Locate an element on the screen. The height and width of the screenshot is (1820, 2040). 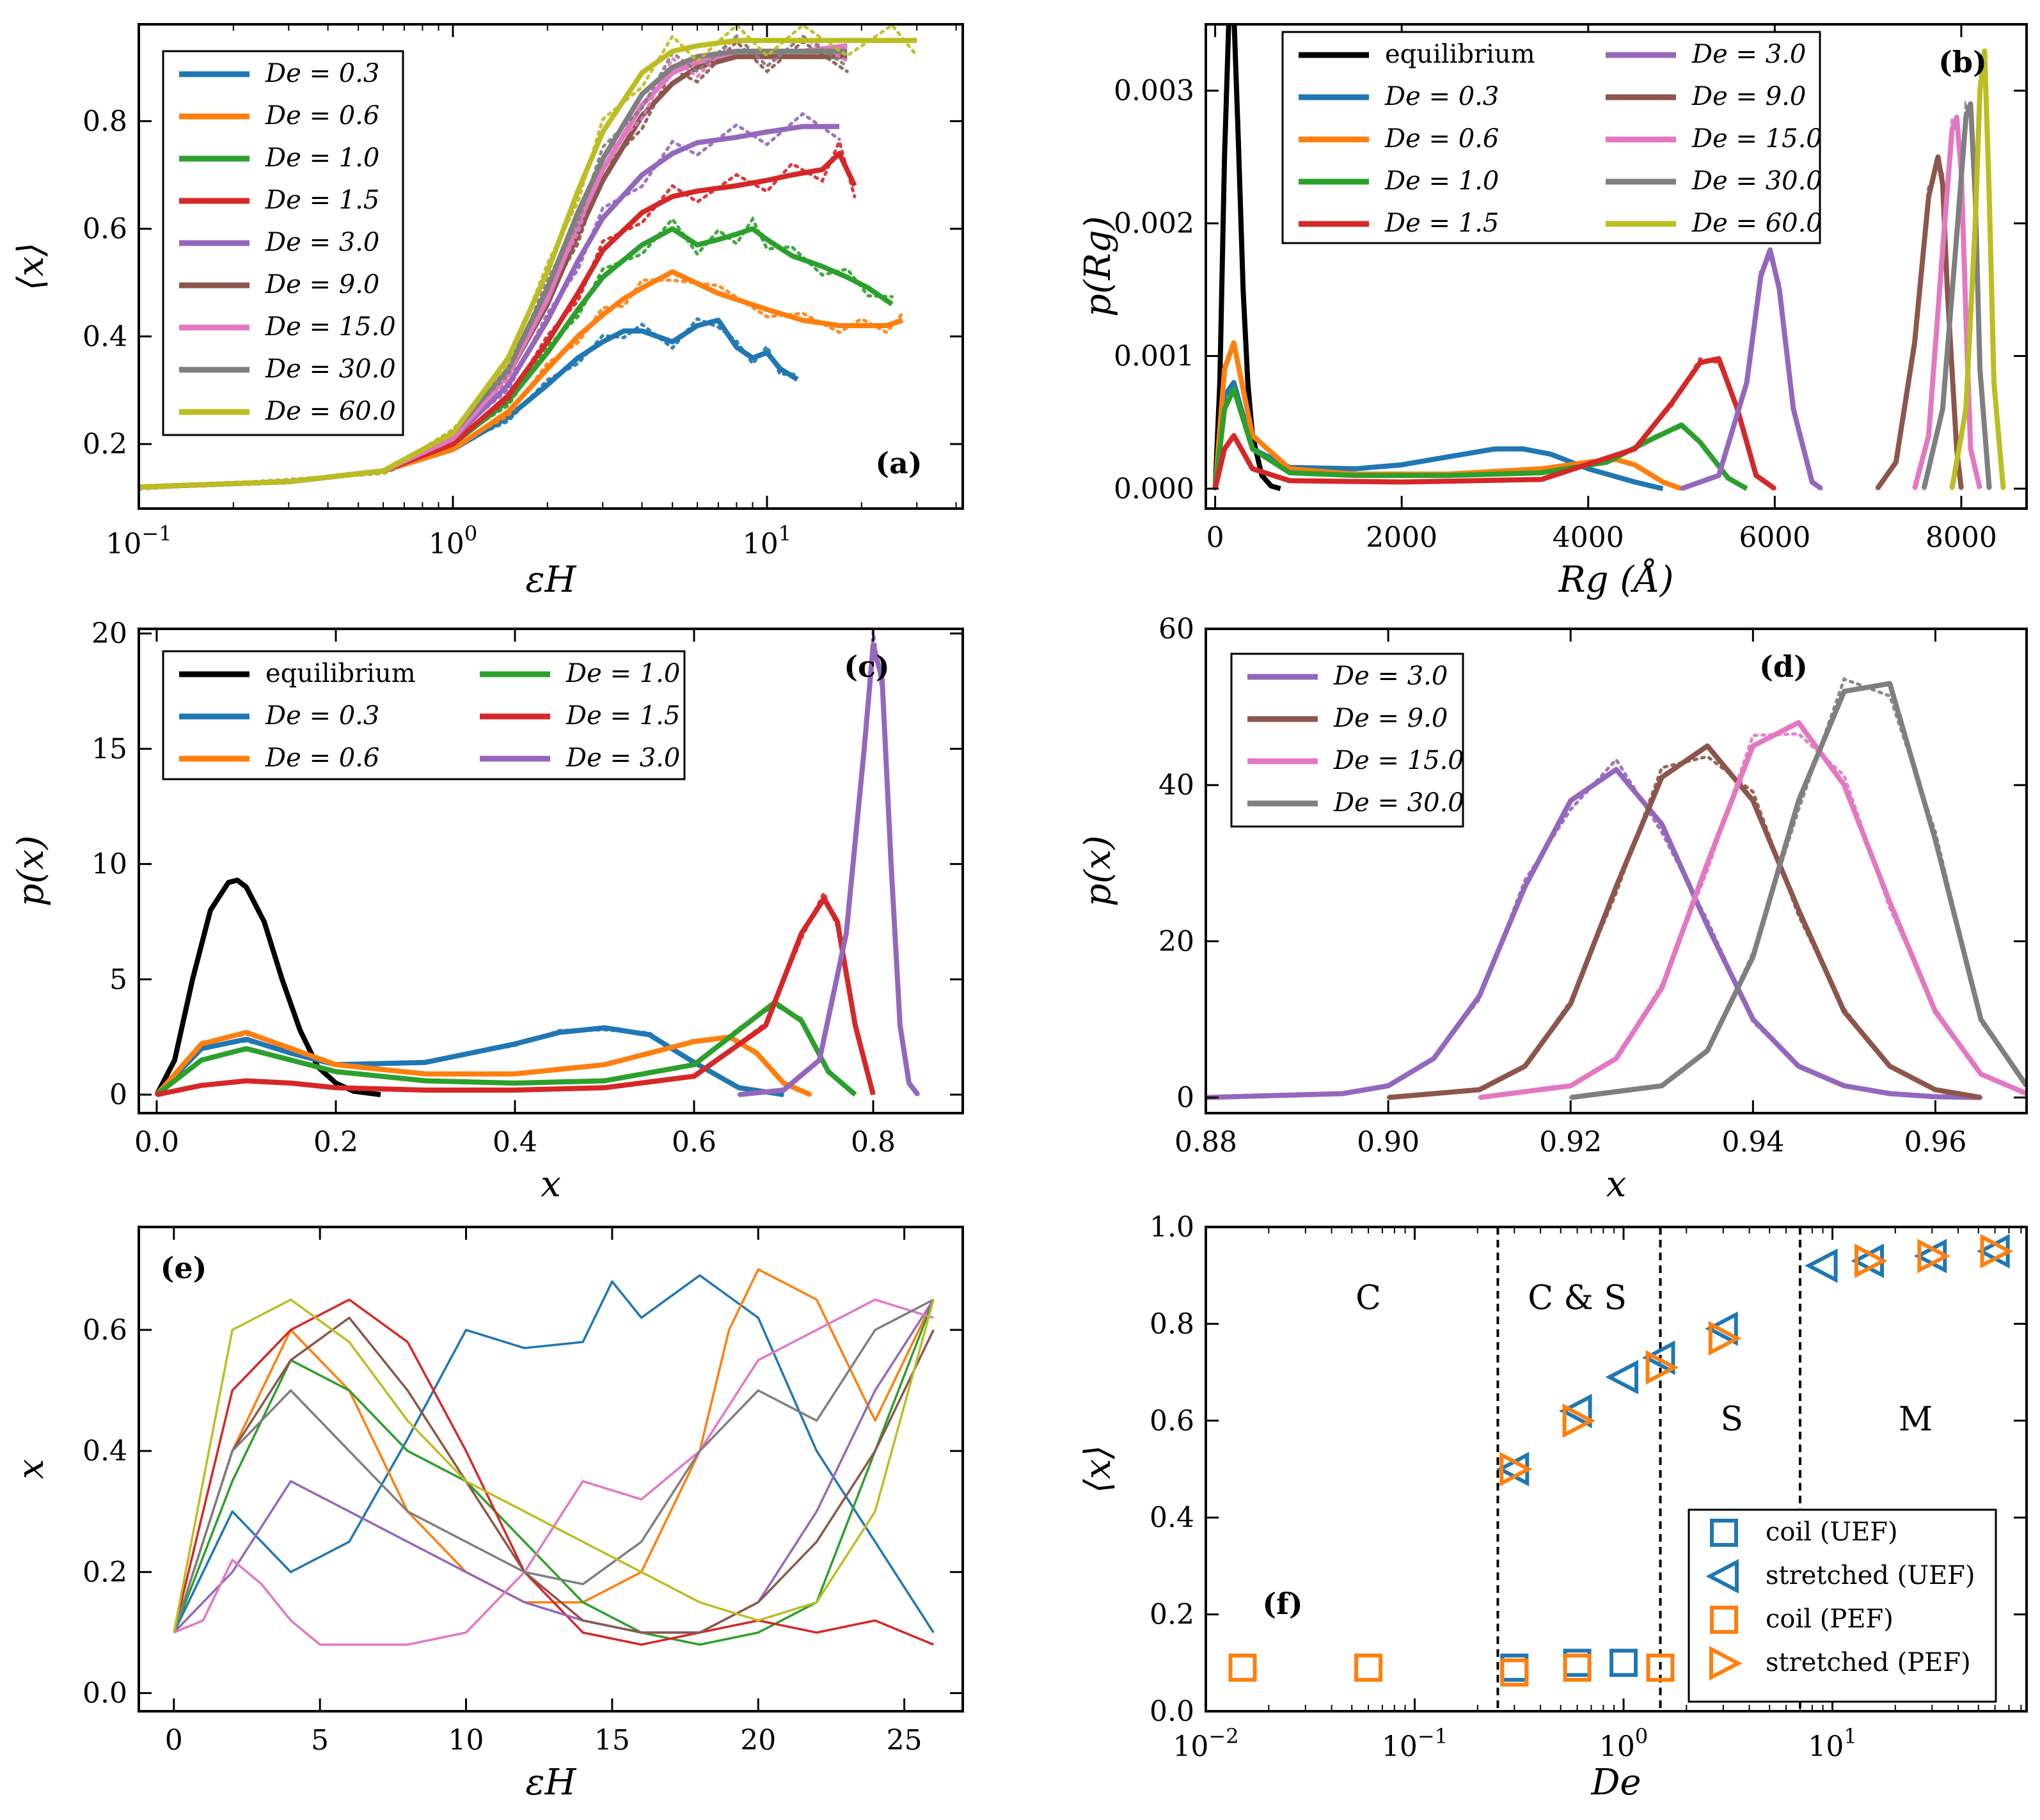
x-tick-label: 20 is located at coordinates (758, 1740).